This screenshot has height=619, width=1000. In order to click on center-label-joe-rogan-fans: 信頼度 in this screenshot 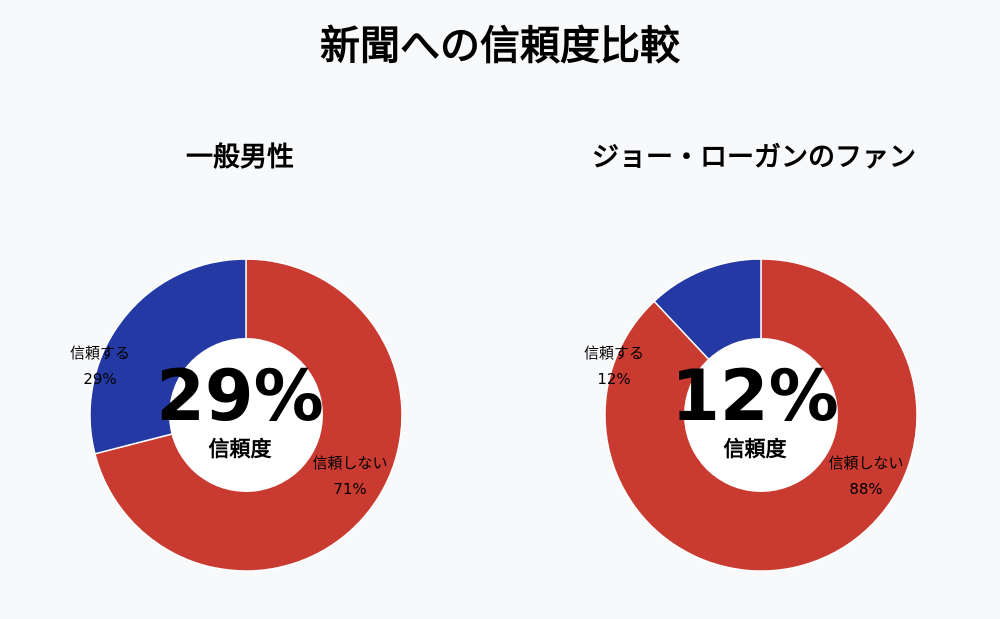, I will do `click(755, 449)`.